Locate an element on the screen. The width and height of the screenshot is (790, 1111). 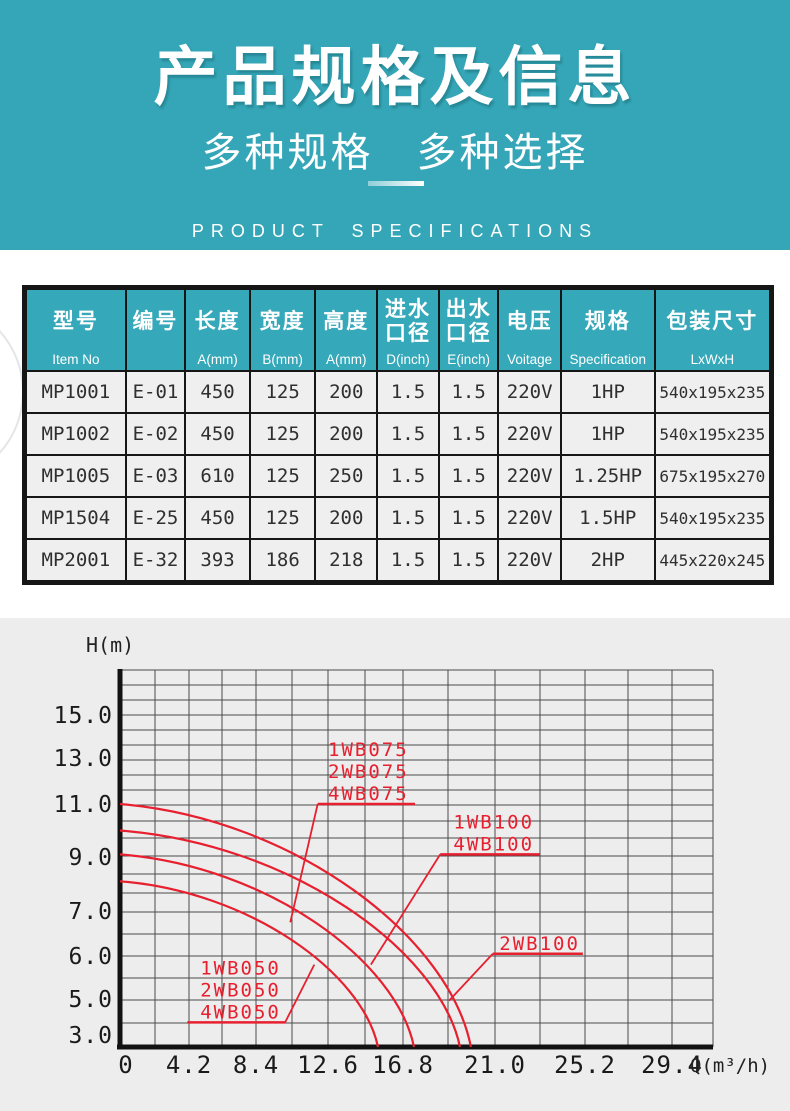
column-title-sub: Item No is located at coordinates (76, 359).